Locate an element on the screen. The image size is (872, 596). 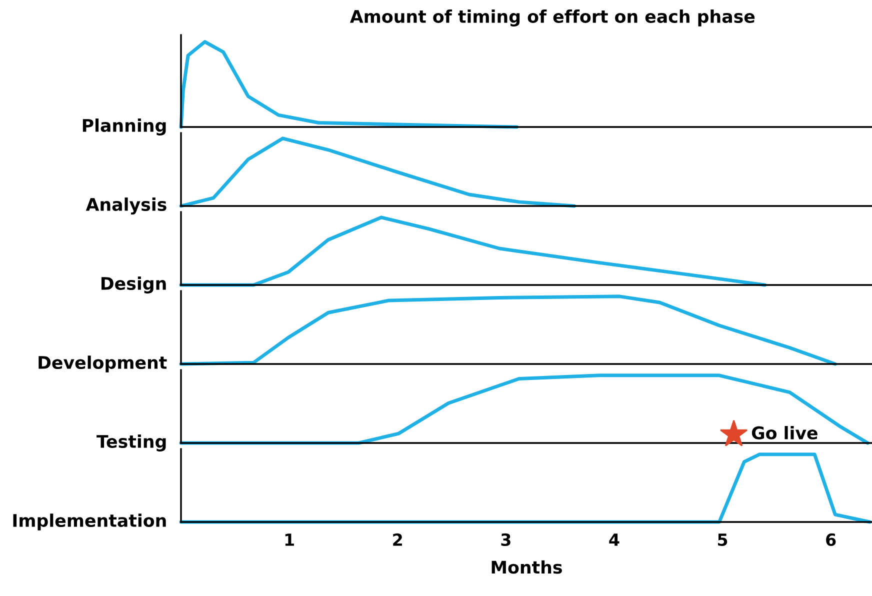
annotation: Go live is located at coordinates (785, 433).